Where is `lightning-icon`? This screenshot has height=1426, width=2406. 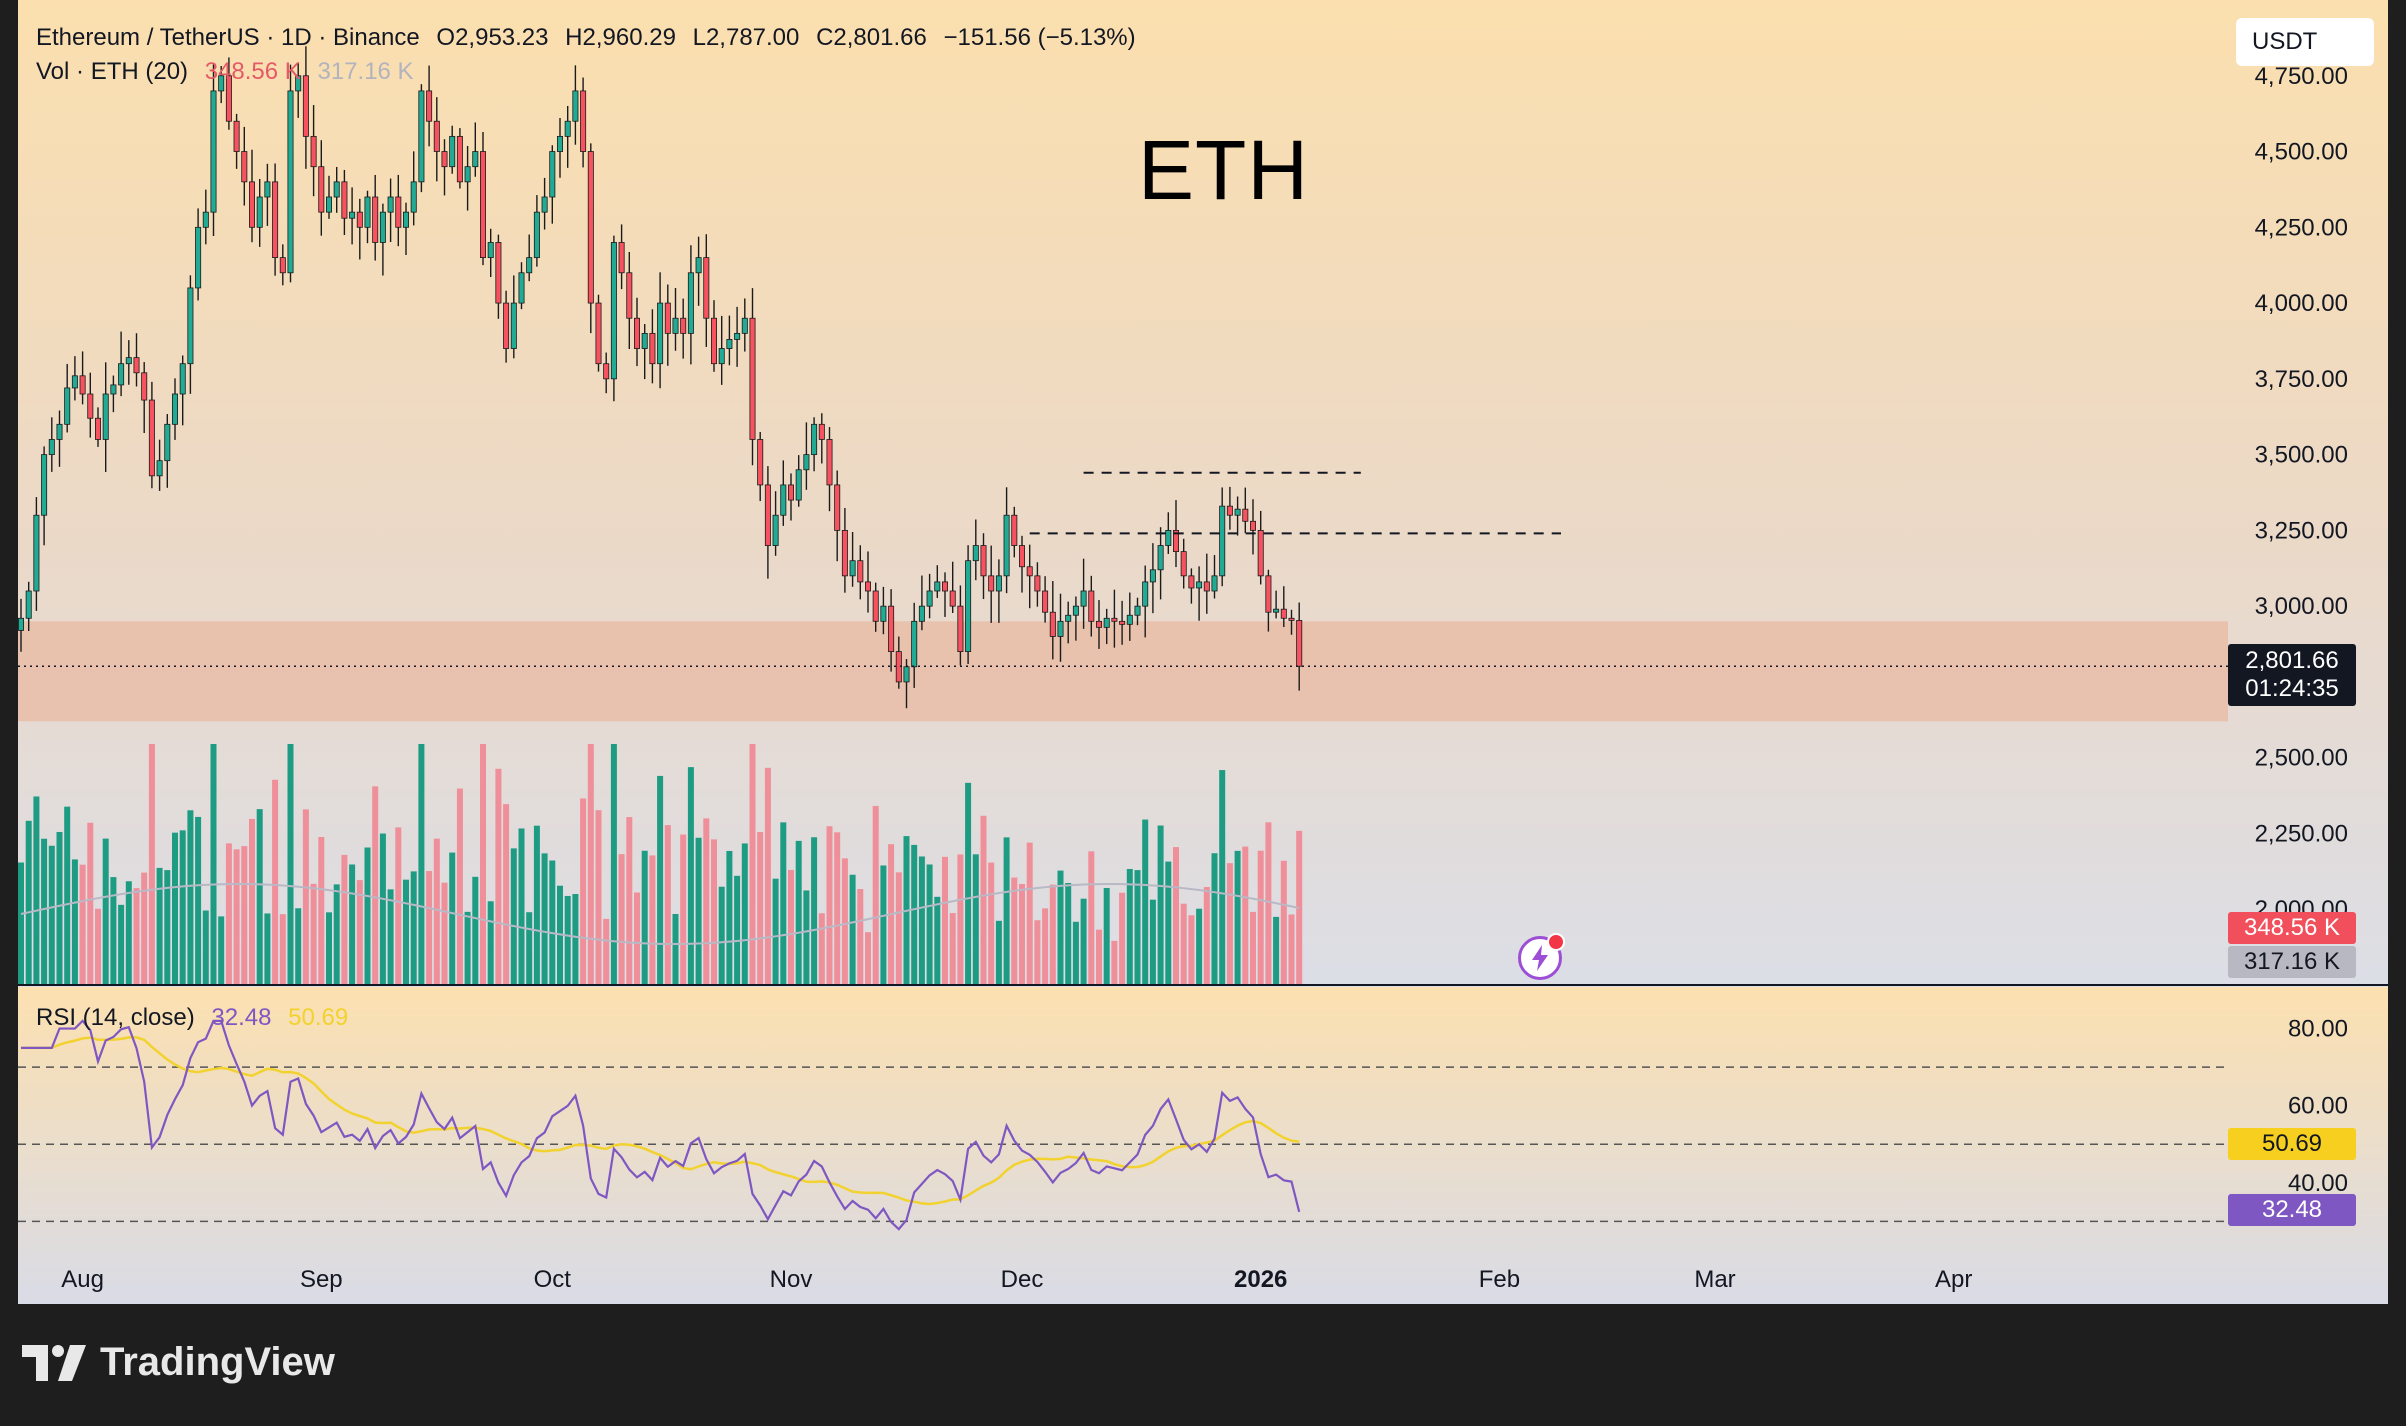 lightning-icon is located at coordinates (1541, 956).